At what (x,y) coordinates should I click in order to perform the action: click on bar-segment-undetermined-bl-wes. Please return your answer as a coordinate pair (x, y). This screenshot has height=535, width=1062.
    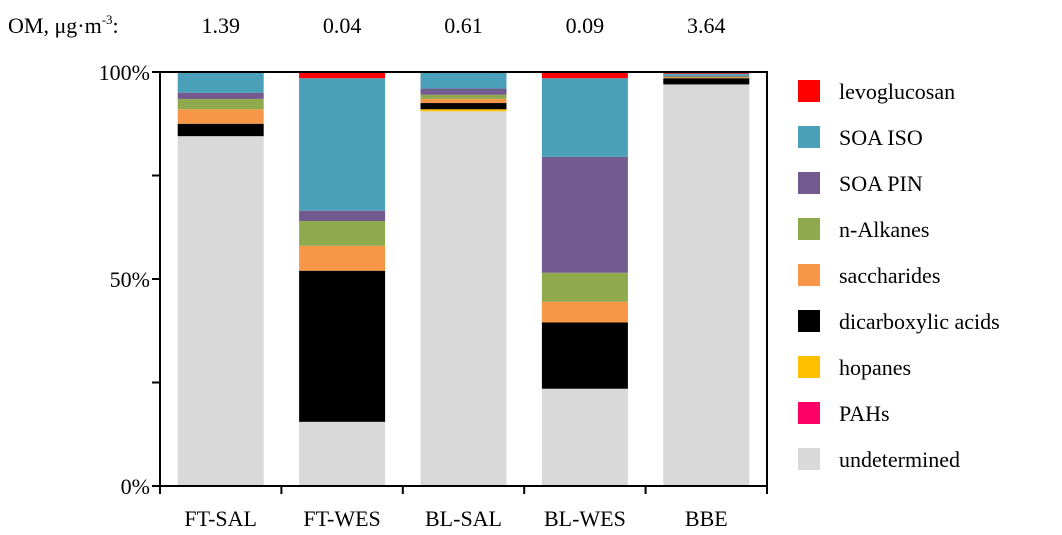
    Looking at the image, I should click on (584, 437).